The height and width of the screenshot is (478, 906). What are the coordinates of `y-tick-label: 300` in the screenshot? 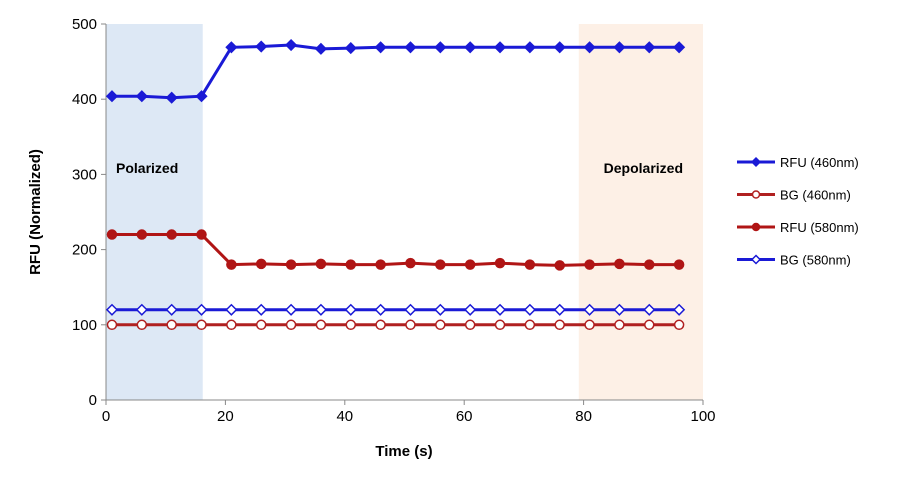 It's located at (84, 174).